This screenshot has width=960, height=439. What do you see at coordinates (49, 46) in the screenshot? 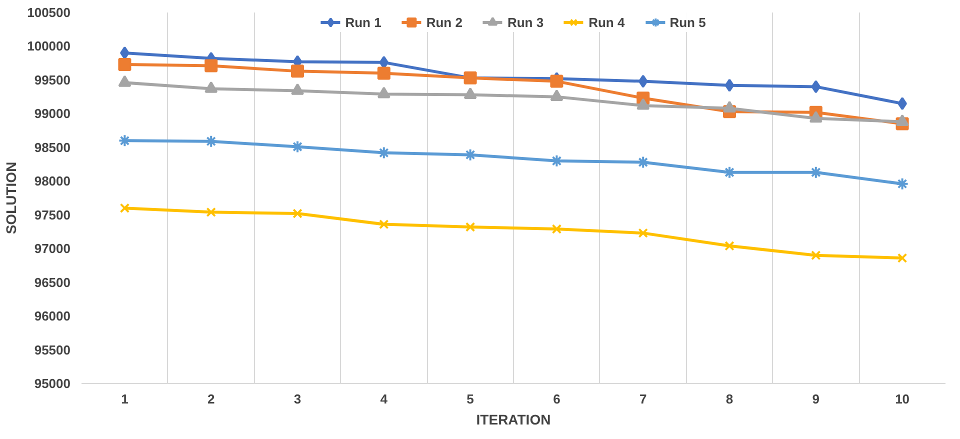
I see `y-tick-label: 100000` at bounding box center [49, 46].